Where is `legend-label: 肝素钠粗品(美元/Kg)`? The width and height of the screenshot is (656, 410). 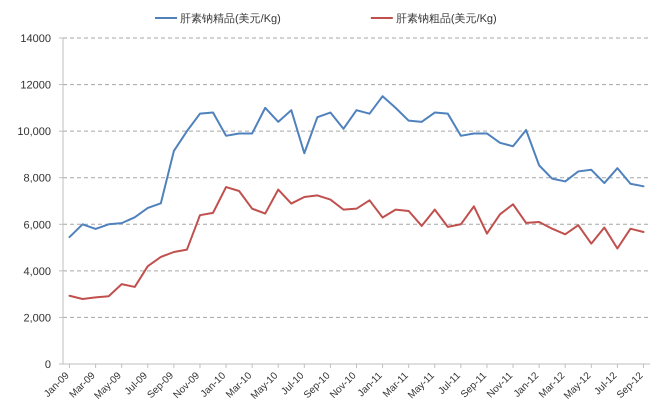
legend-label: 肝素钠粗品(美元/Kg) is located at coordinates (446, 18).